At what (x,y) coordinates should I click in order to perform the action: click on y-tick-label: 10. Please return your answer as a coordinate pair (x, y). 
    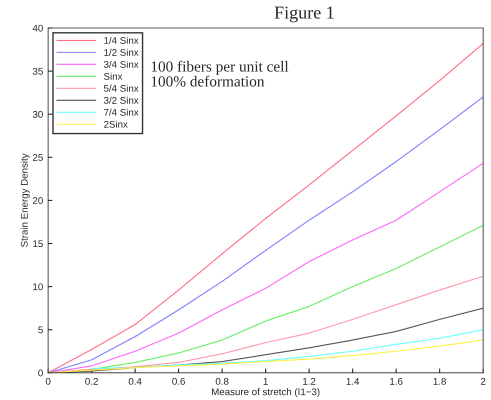
    Looking at the image, I should click on (38, 286).